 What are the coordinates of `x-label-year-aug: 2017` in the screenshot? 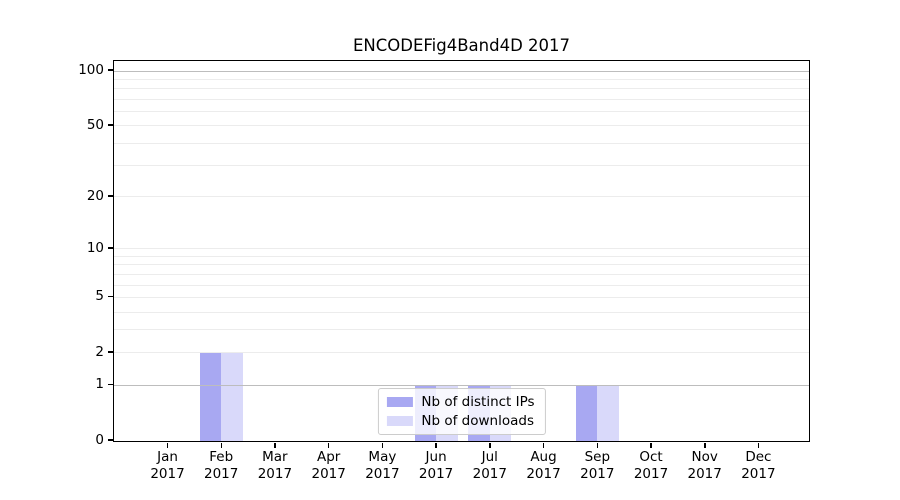 It's located at (543, 473).